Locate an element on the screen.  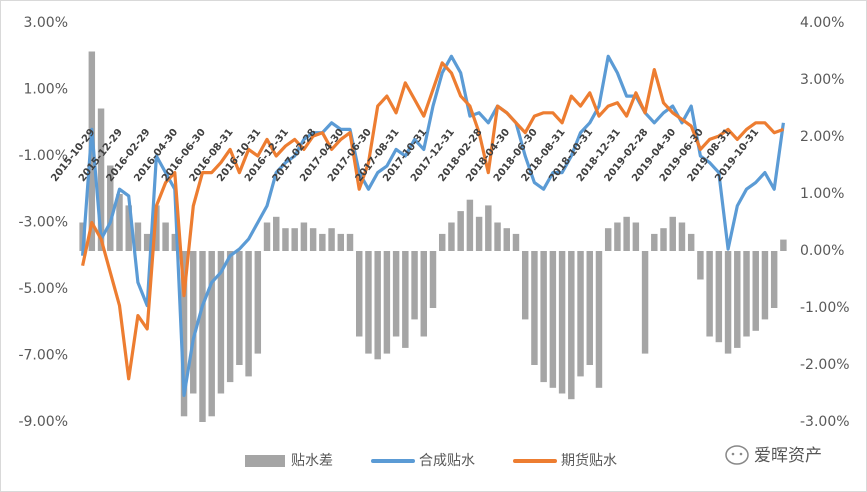
y-tick-label: 1.00% is located at coordinates (46, 90).